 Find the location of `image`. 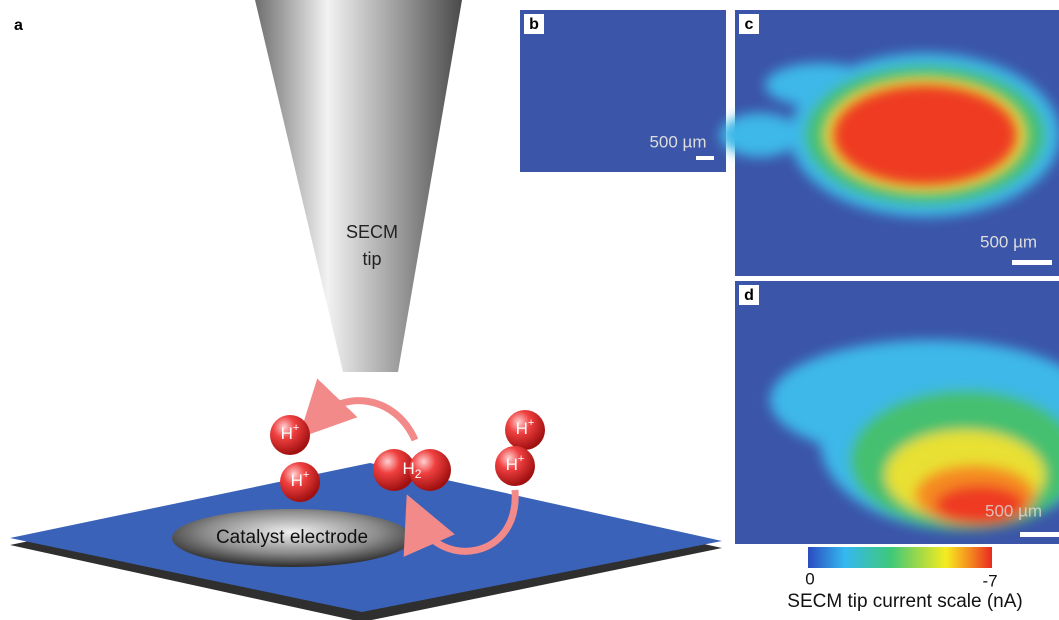

image is located at coordinates (623, 91).